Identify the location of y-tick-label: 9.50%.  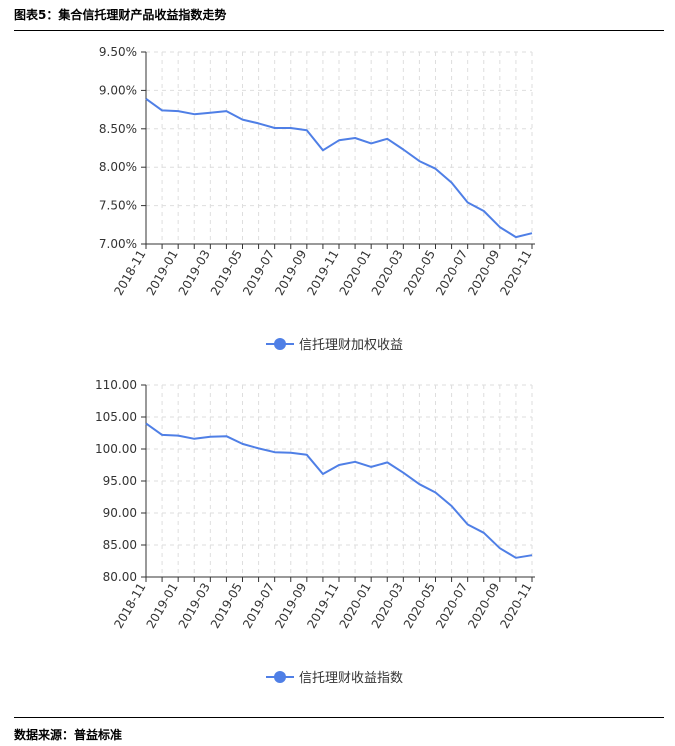
(118, 52).